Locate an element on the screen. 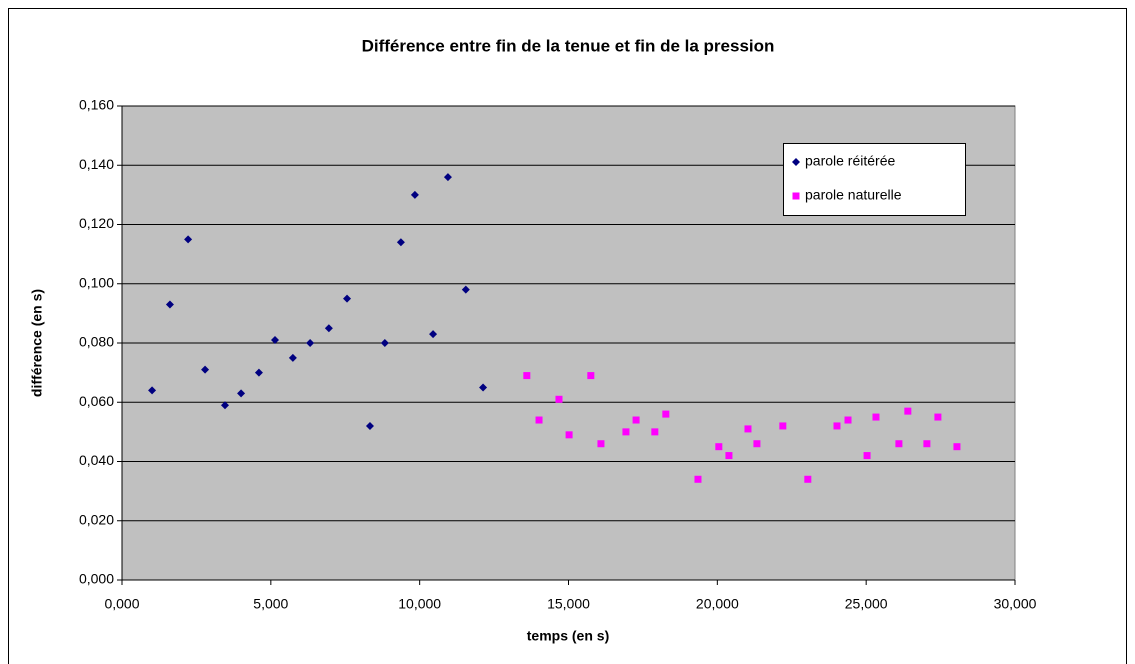 This screenshot has height=664, width=1135. x-tick-label: 0,000 is located at coordinates (121, 604).